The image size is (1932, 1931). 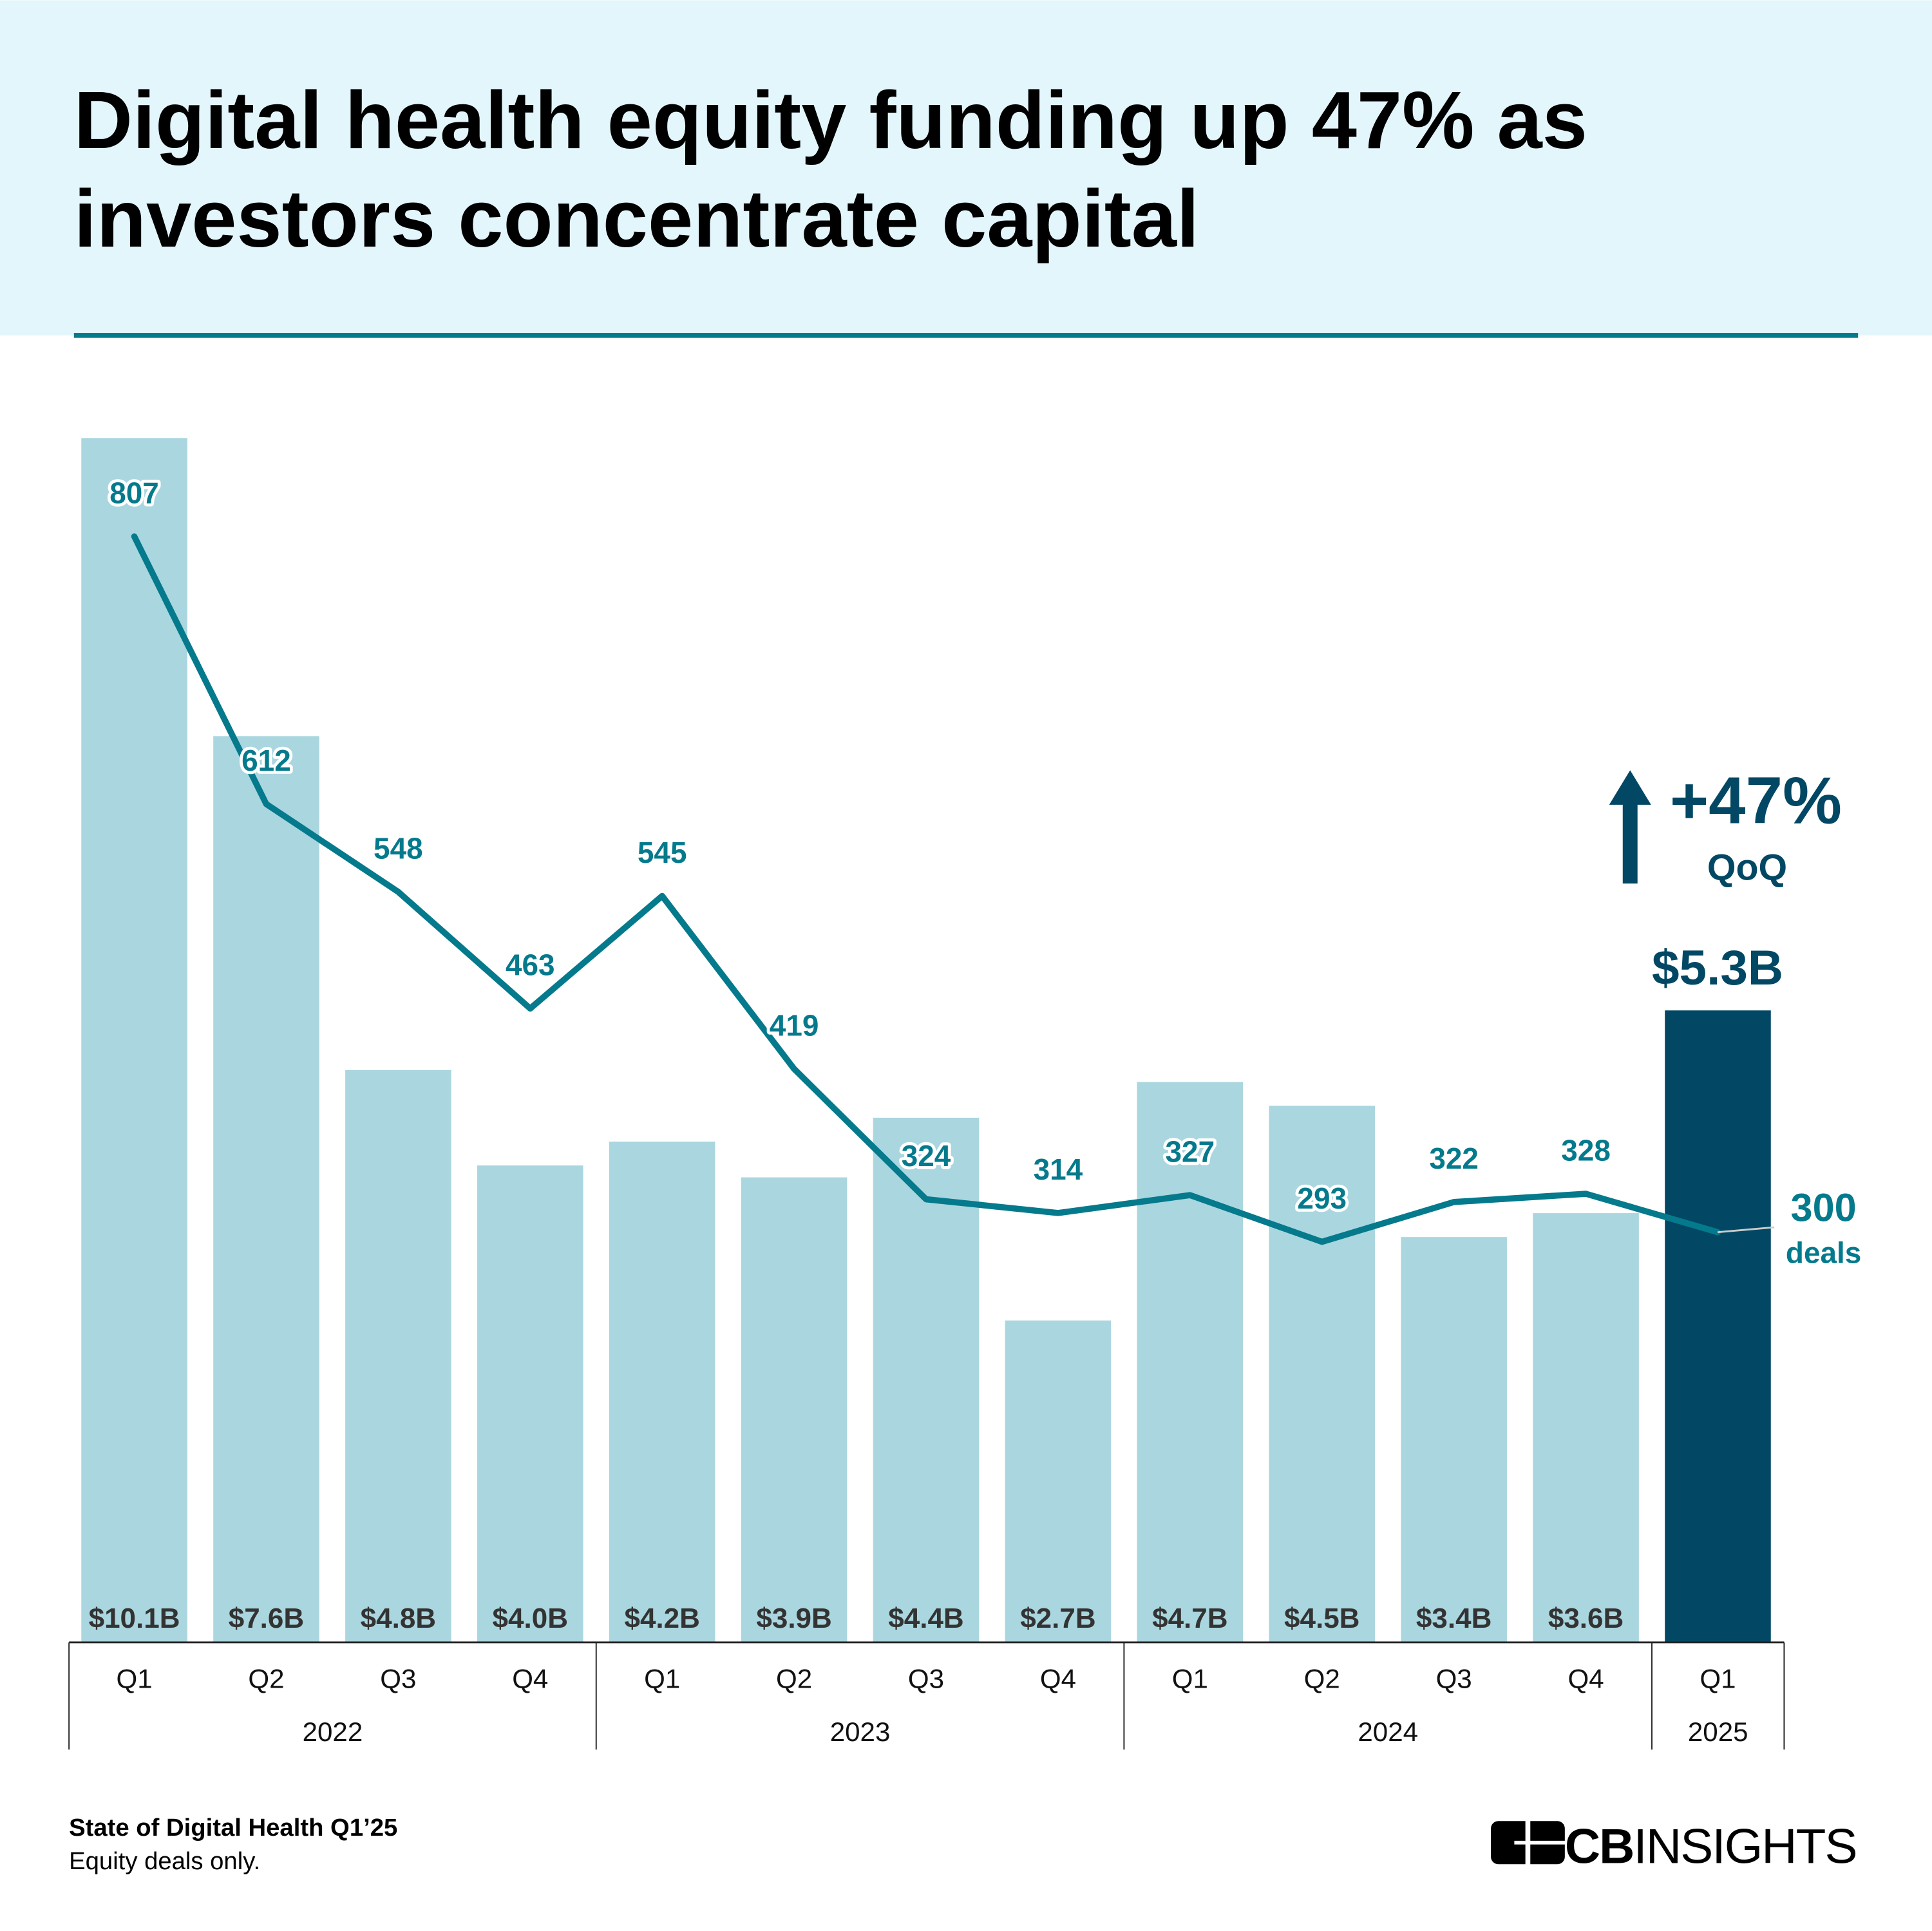 I want to click on bar-value-label: $2.7B, so click(x=1058, y=1618).